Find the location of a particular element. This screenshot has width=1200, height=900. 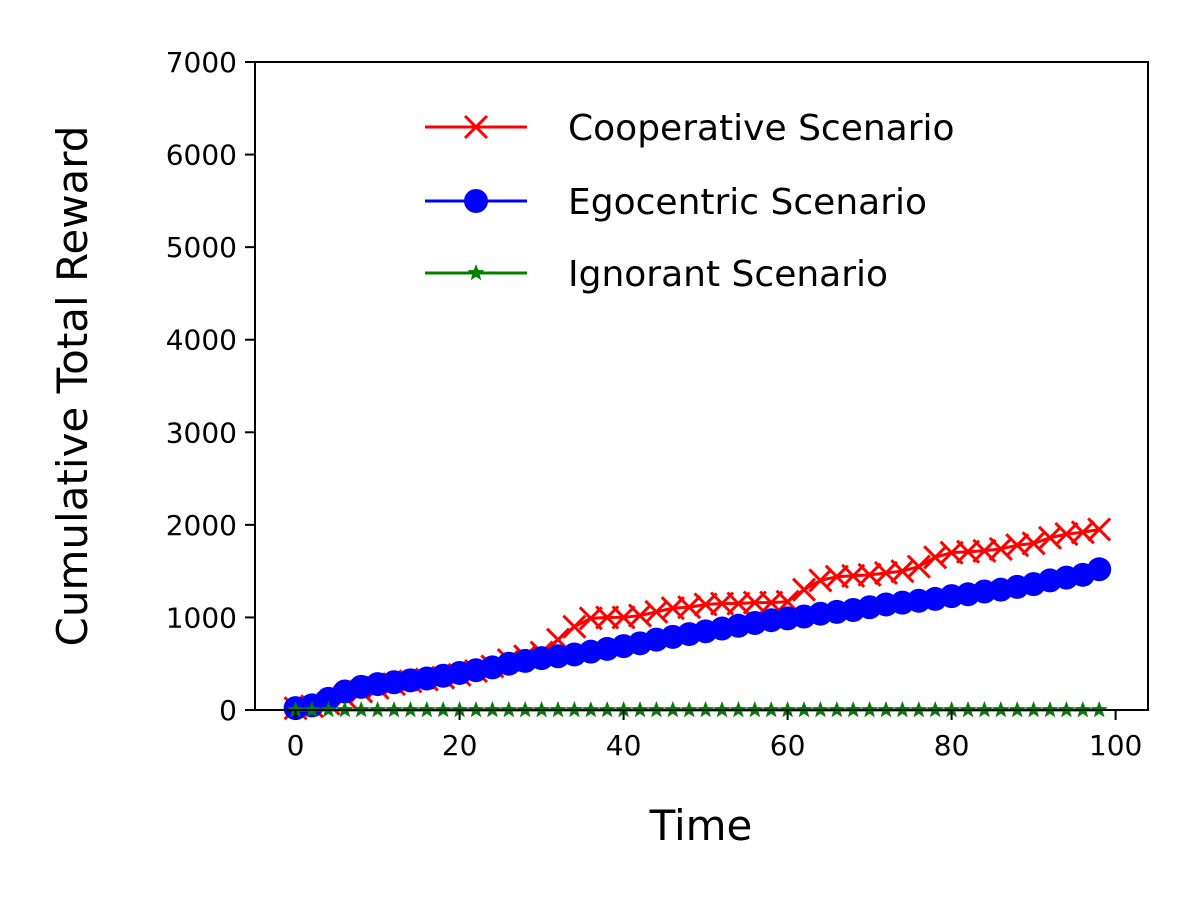

y-tick-label: 4000 is located at coordinates (201, 340).